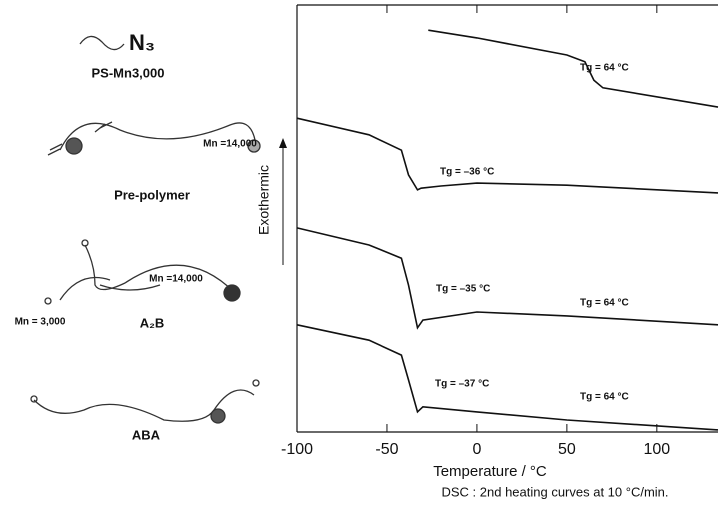  What do you see at coordinates (463, 289) in the screenshot?
I see `tg-annotation: Tg = –35 °C` at bounding box center [463, 289].